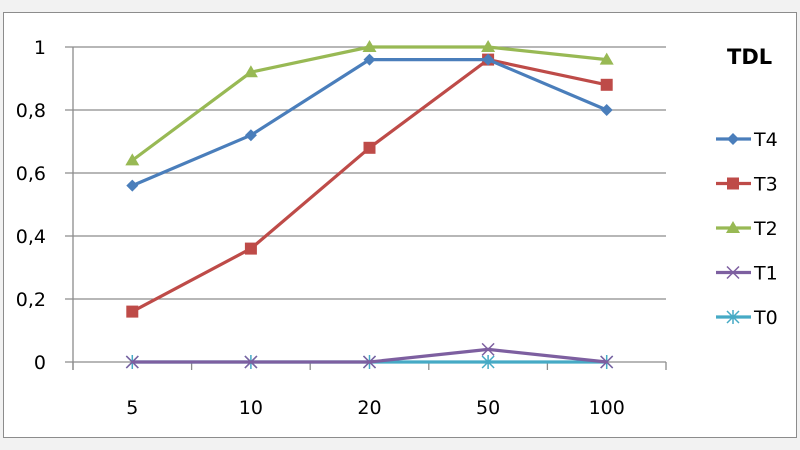  What do you see at coordinates (607, 408) in the screenshot?
I see `x-tick-label: 100` at bounding box center [607, 408].